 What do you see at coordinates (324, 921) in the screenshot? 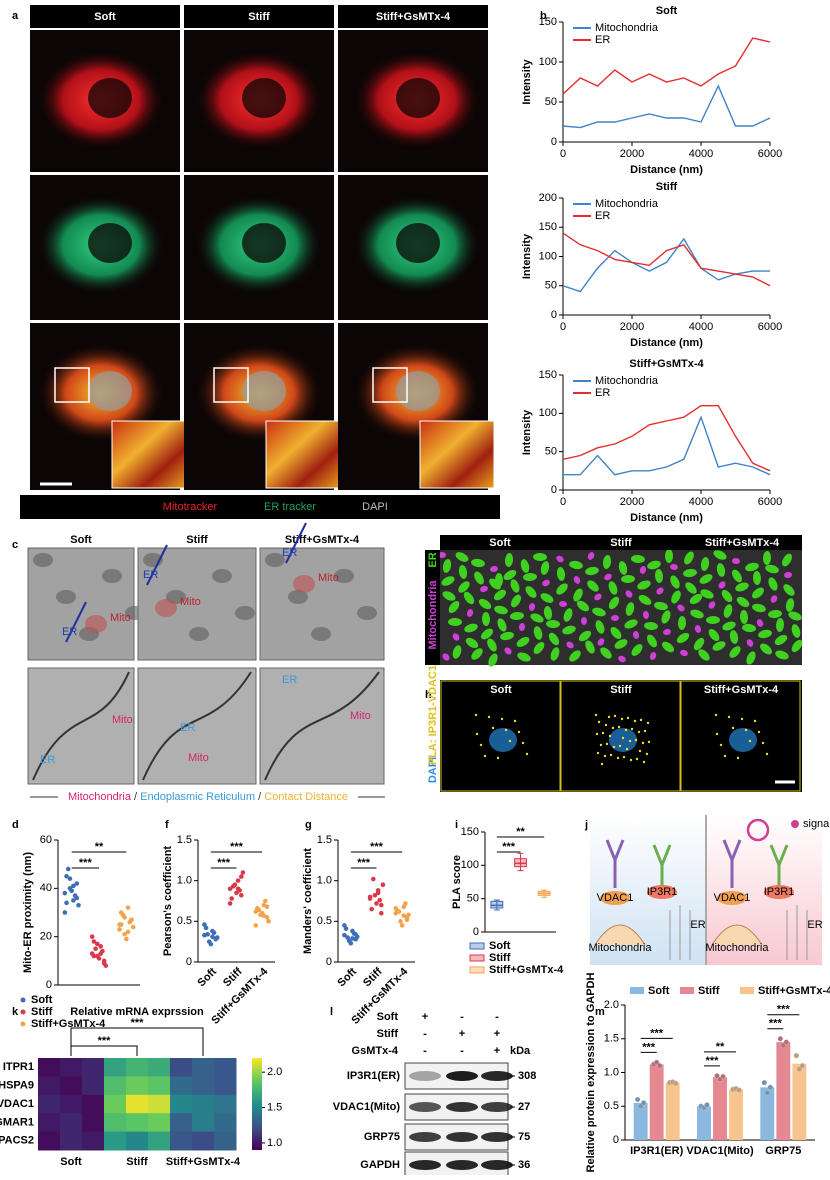
I see `y-tick-label: 0.5` at bounding box center [324, 921].